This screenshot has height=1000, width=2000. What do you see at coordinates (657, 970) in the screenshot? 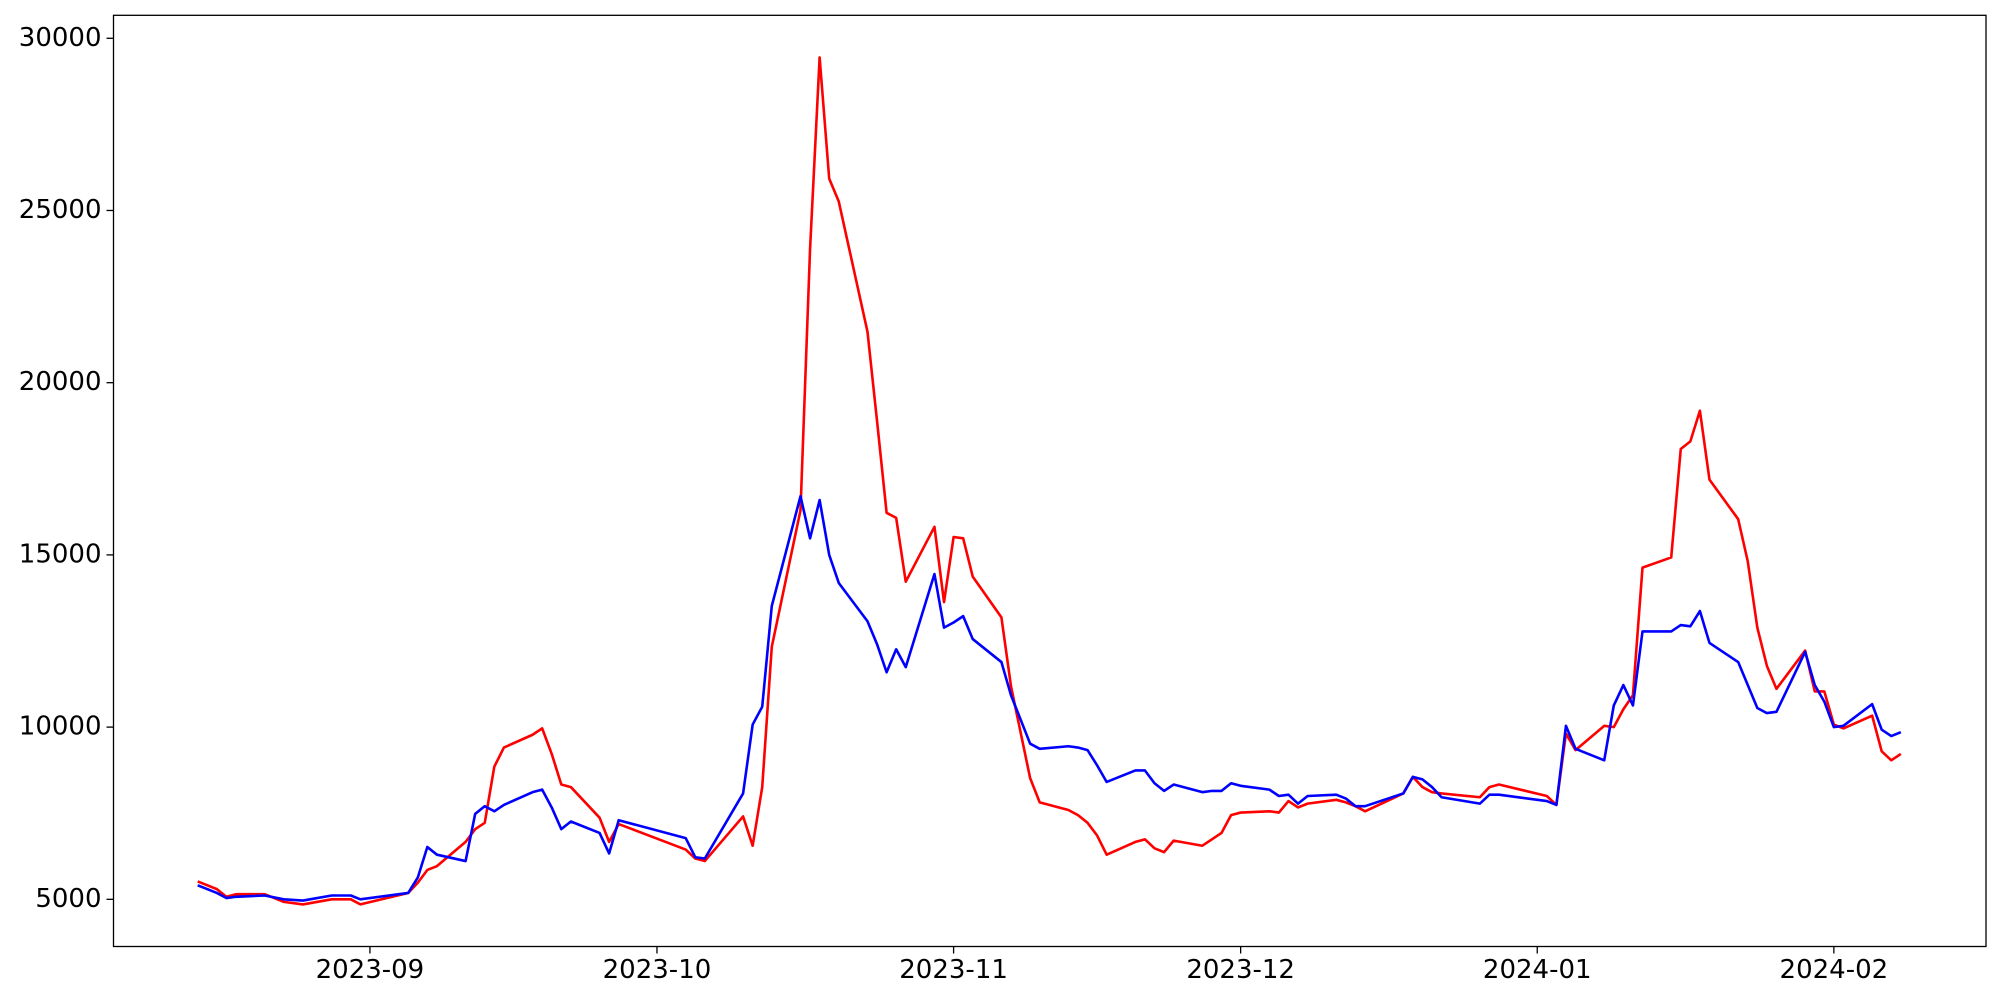
I see `x-tick-label: 2023-10` at bounding box center [657, 970].